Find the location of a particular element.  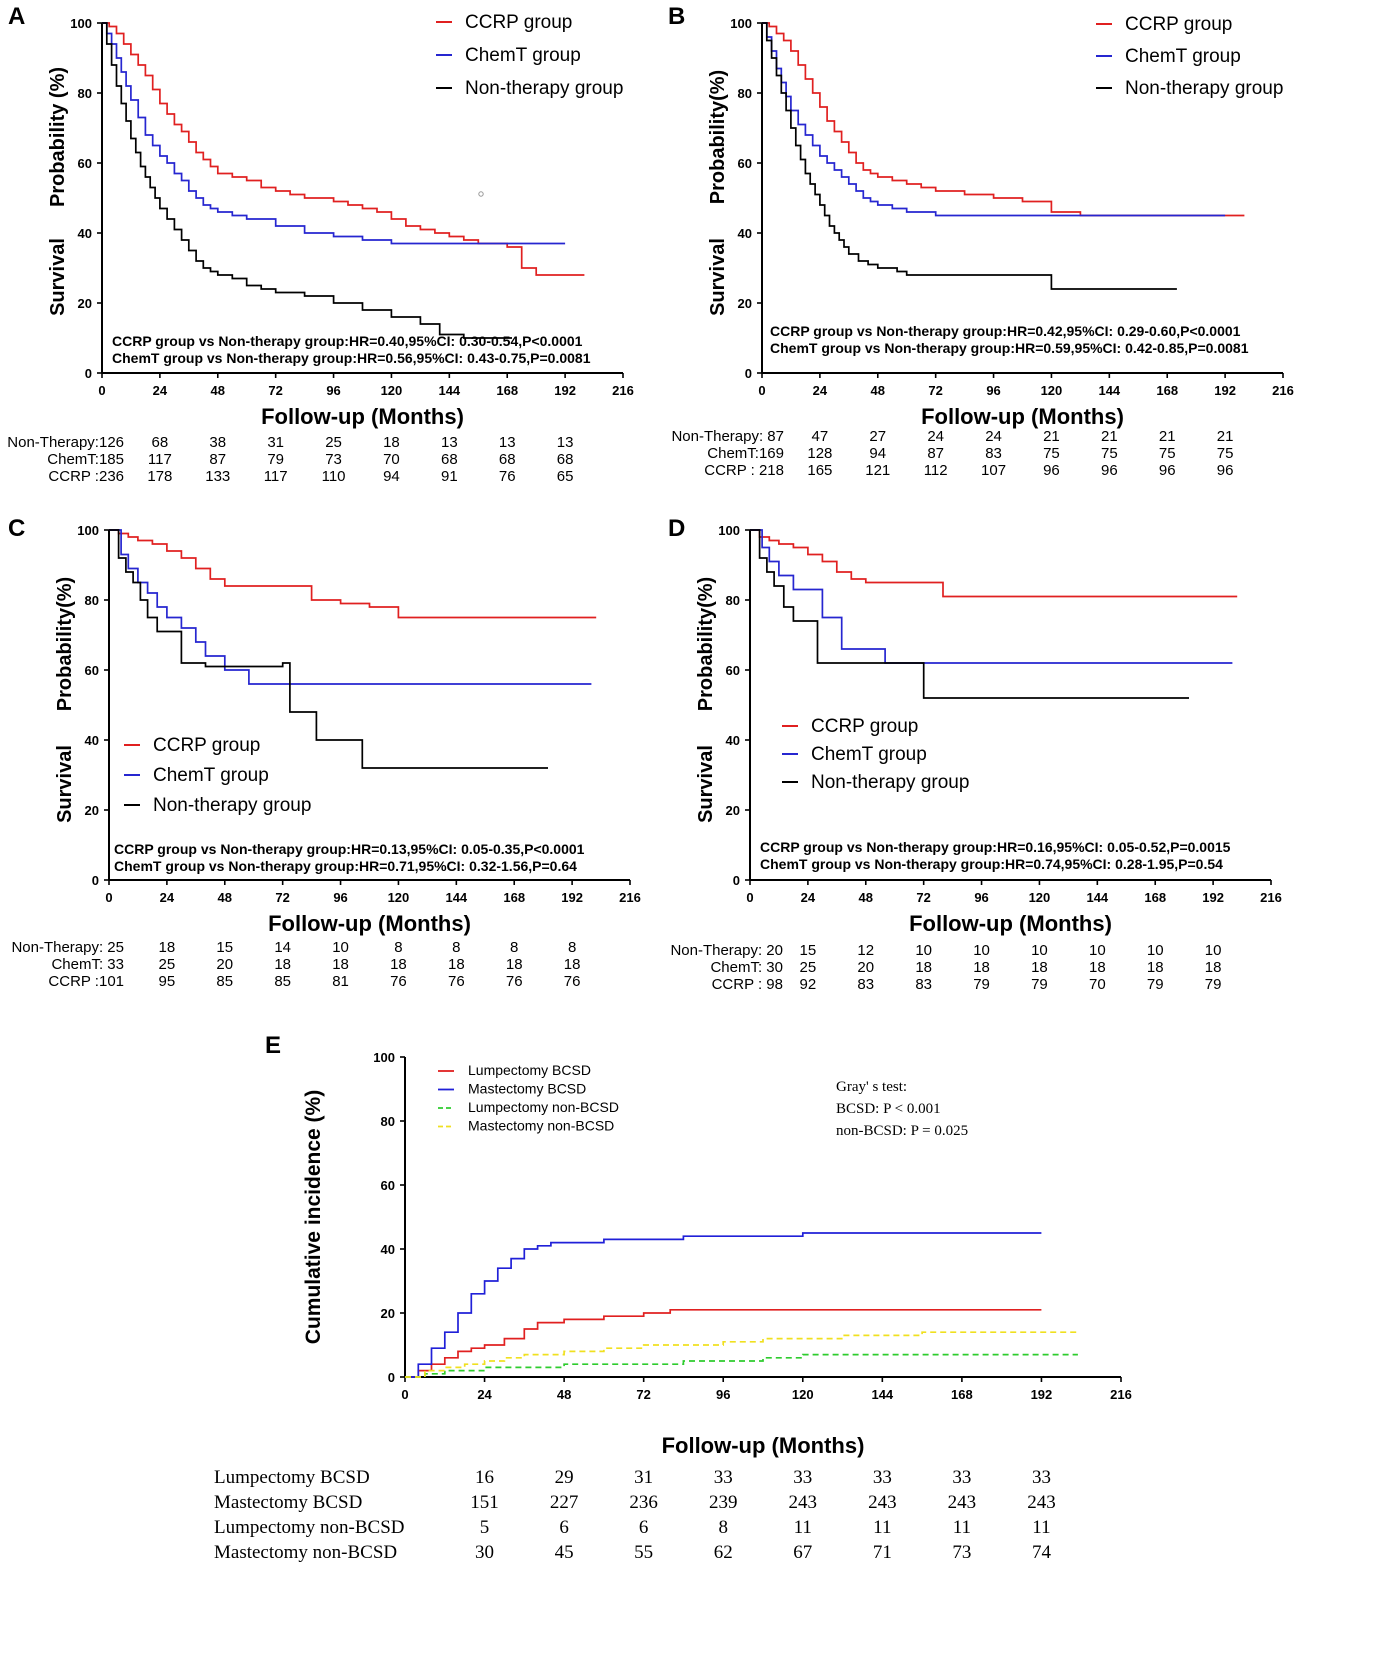

risk-cell: 91 is located at coordinates (449, 476).